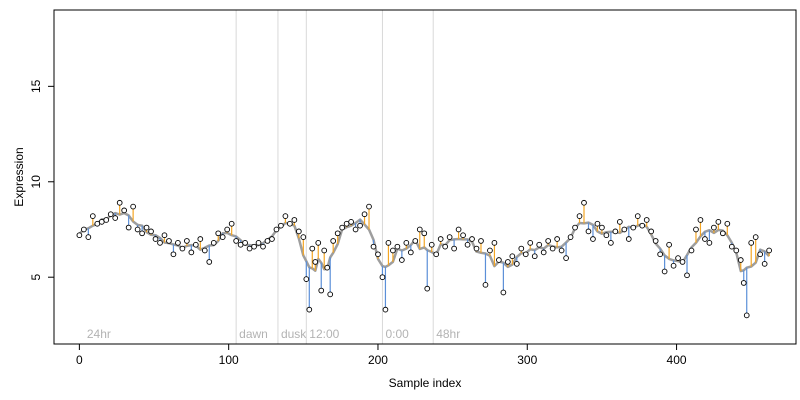 Image resolution: width=800 pixels, height=400 pixels. I want to click on fit-line-layer, so click(424, 242).